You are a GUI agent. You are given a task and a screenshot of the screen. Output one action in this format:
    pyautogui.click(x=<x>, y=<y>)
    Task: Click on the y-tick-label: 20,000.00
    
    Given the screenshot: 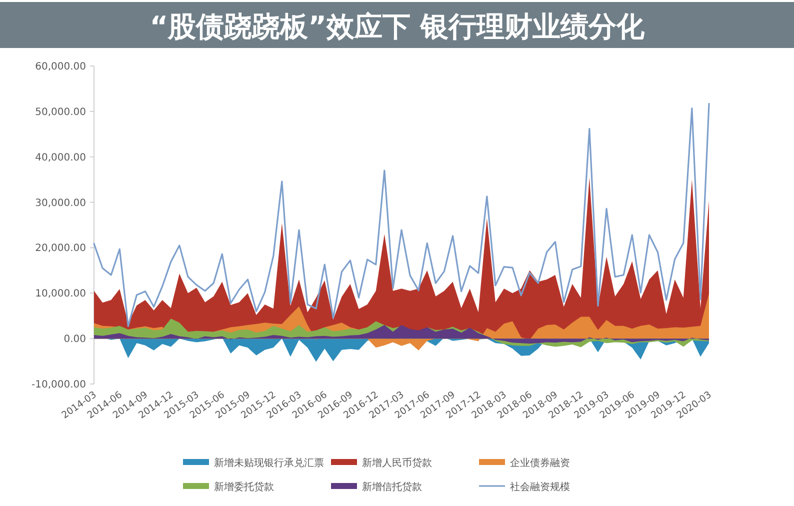 What is the action you would take?
    pyautogui.click(x=60, y=248)
    